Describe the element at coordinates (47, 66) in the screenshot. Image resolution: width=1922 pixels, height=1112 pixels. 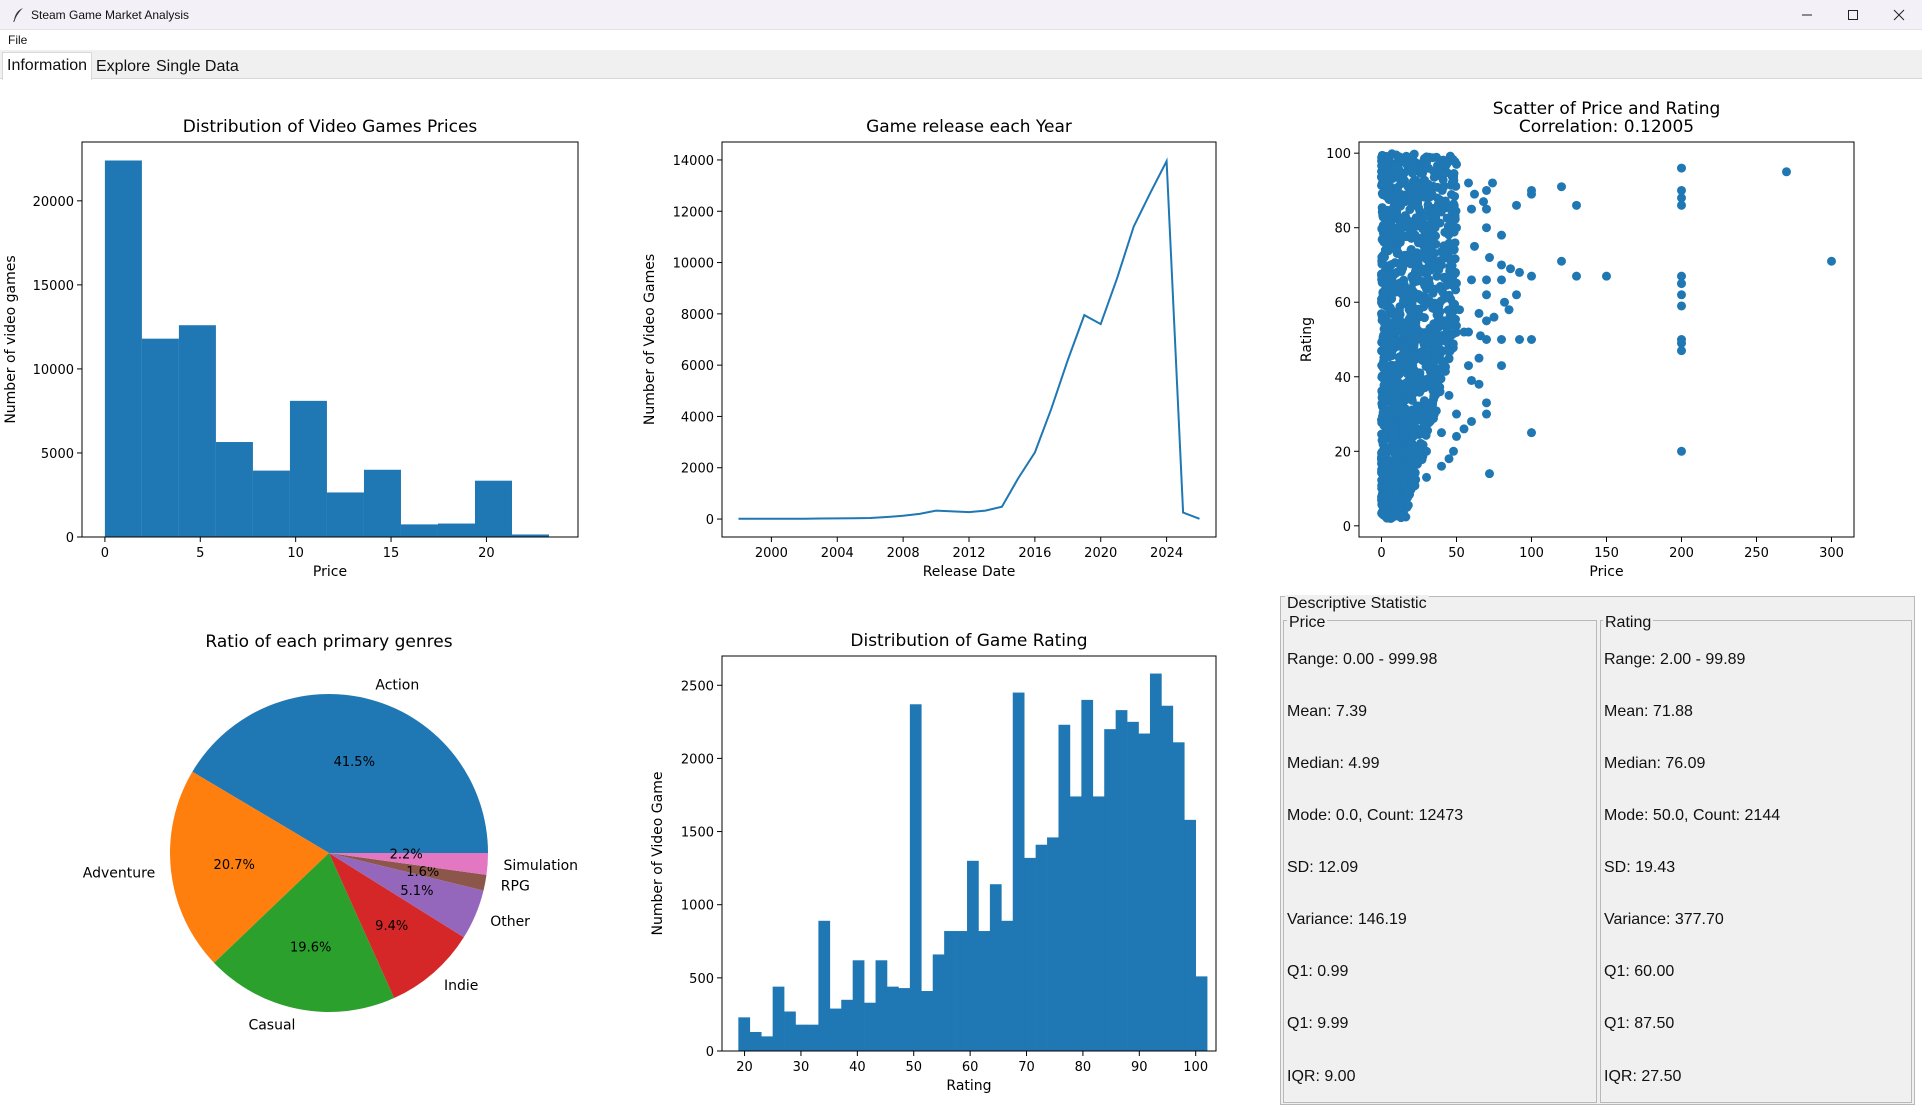
I see `tab-information: Information` at that location.